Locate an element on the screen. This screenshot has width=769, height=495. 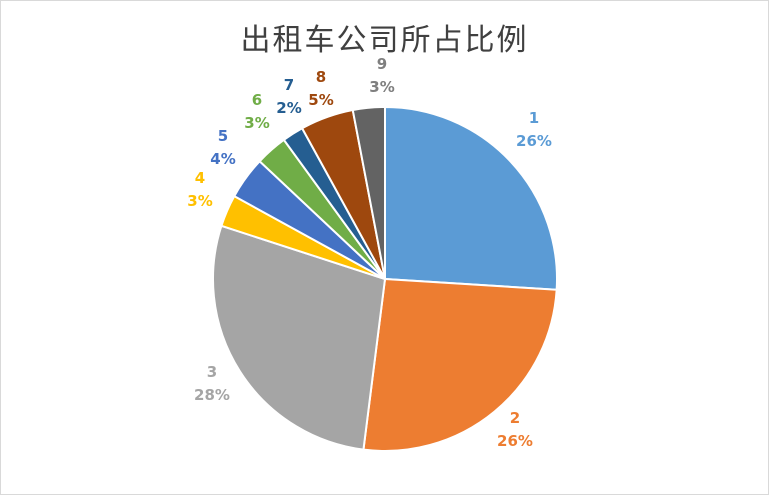
slice-percent-label-3: 28% is located at coordinates (212, 395).